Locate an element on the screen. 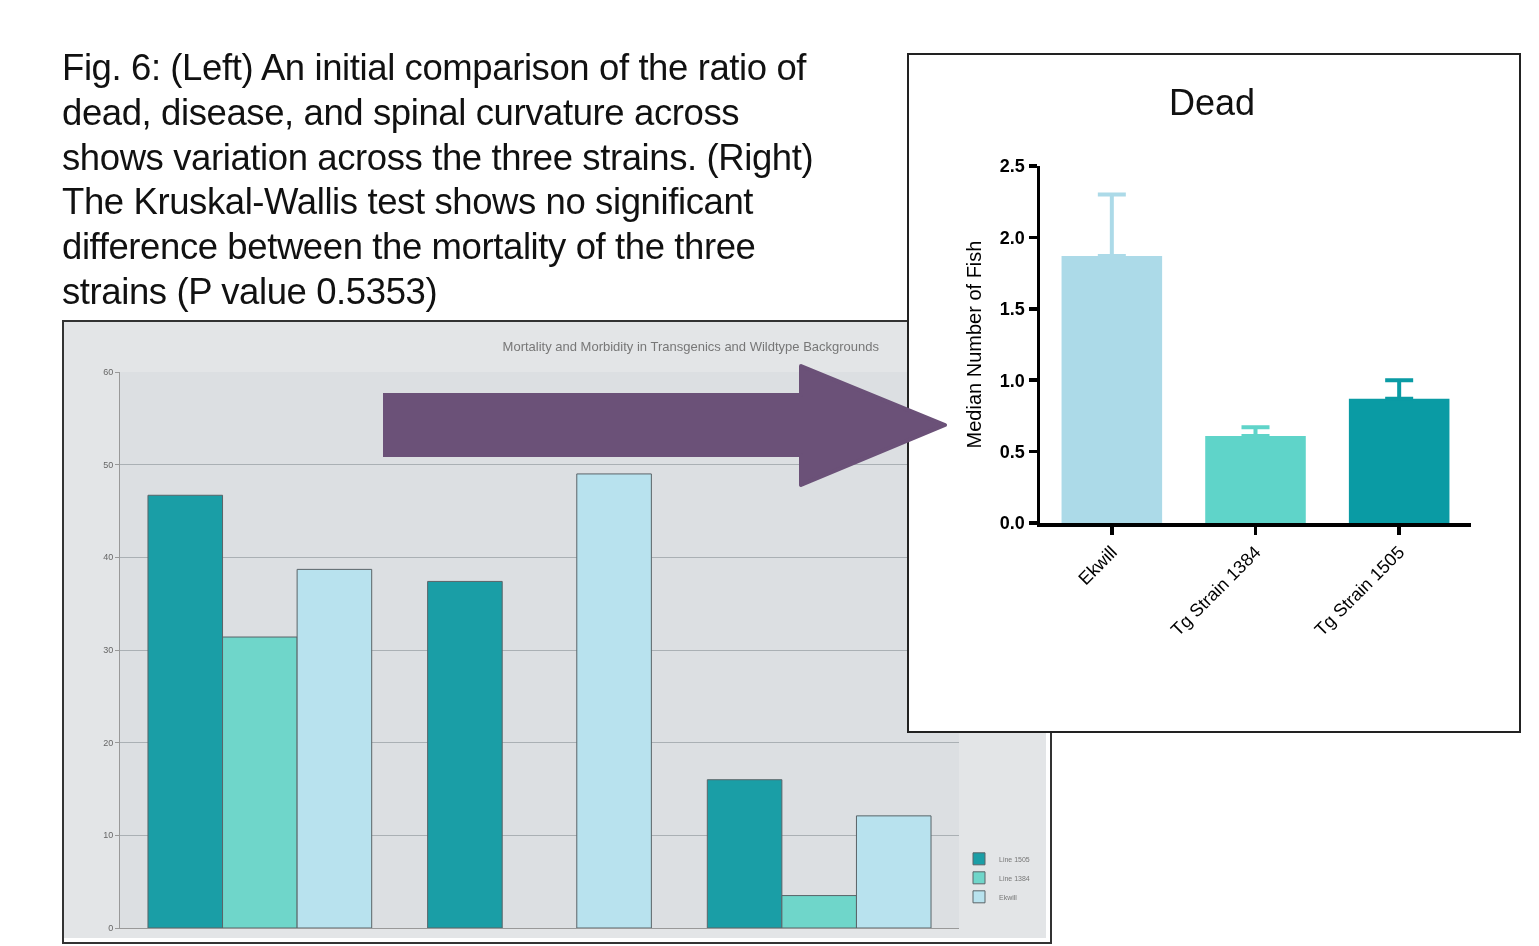 The height and width of the screenshot is (946, 1539). y-tick-label: 1.0 is located at coordinates (1012, 380).